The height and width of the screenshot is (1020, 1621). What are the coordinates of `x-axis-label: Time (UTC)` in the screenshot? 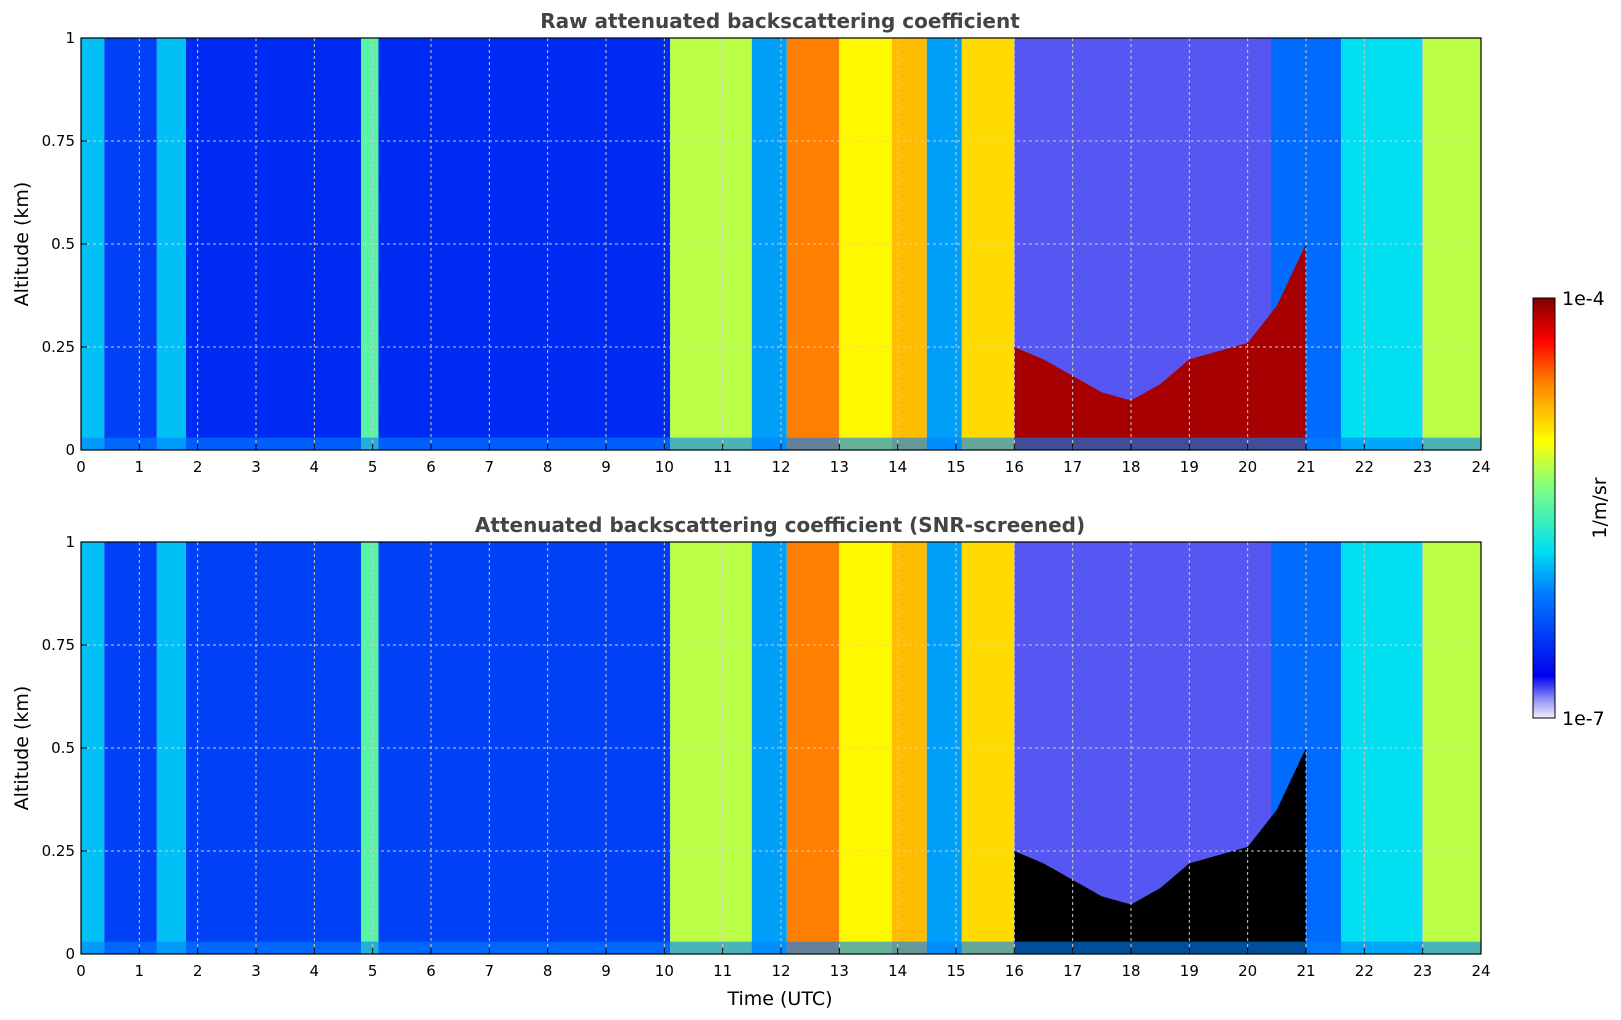 It's located at (779, 999).